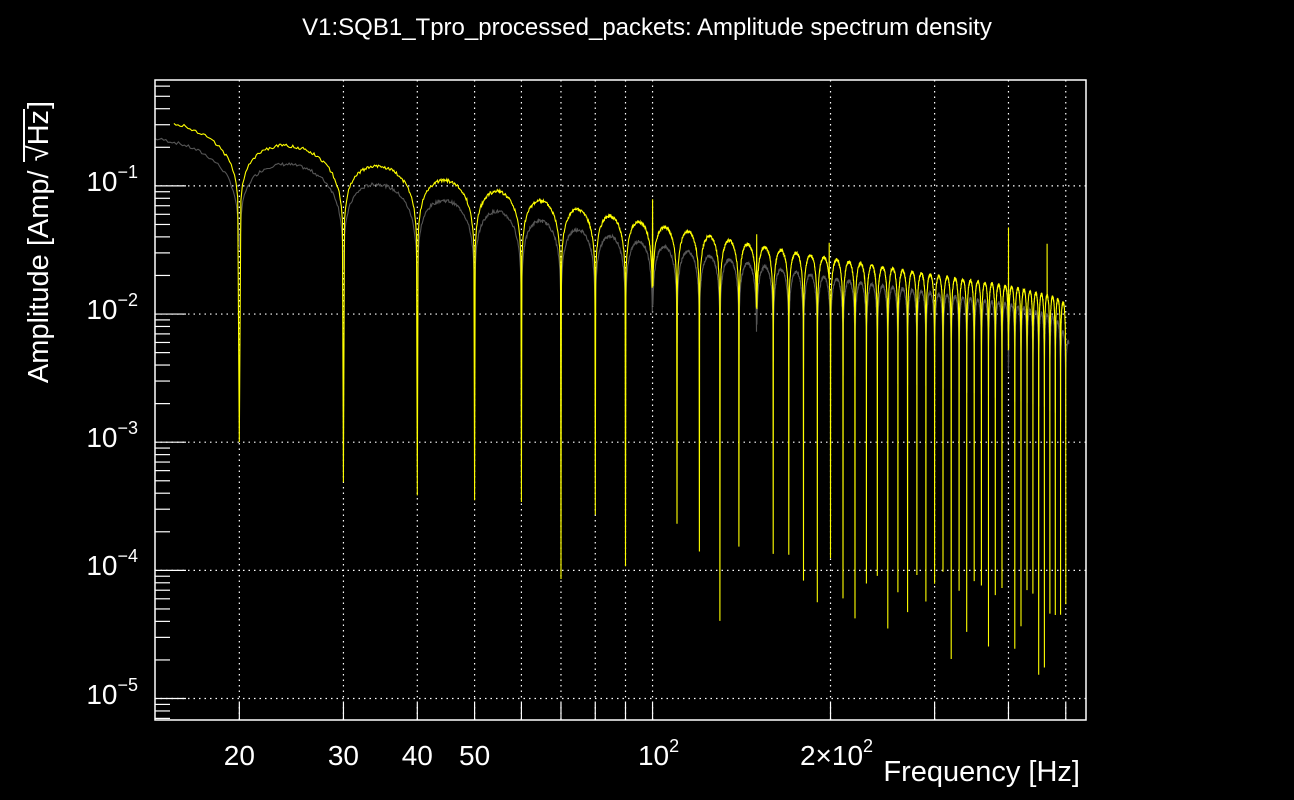 This screenshot has height=800, width=1294. I want to click on y-axis-label: Amplitude [Amp/ √Hz], so click(41, 242).